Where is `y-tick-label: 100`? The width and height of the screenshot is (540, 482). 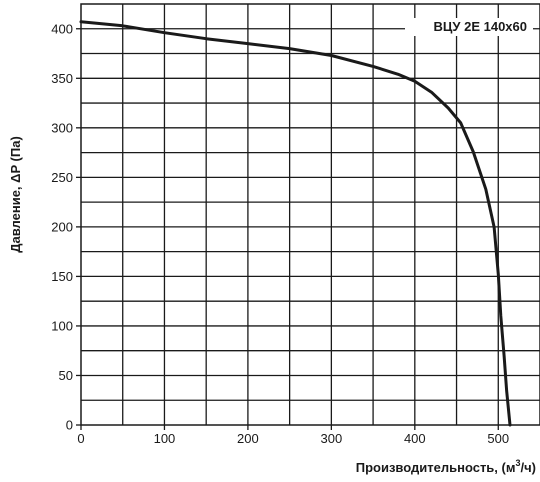 y-tick-label: 100 is located at coordinates (62, 325).